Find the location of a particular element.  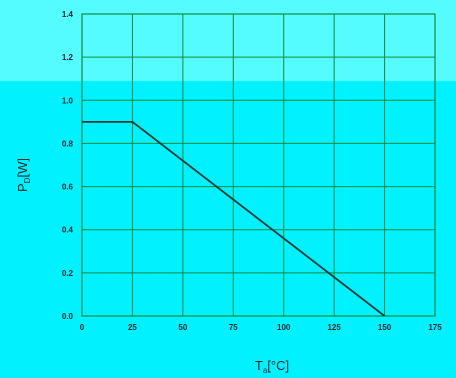

x-tick-label: 100 is located at coordinates (284, 327).